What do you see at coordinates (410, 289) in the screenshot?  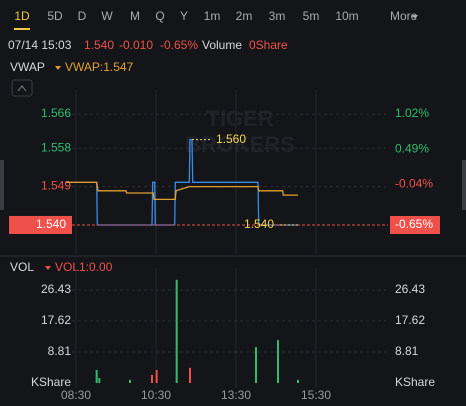 I see `y2-tick-label: 26.43` at bounding box center [410, 289].